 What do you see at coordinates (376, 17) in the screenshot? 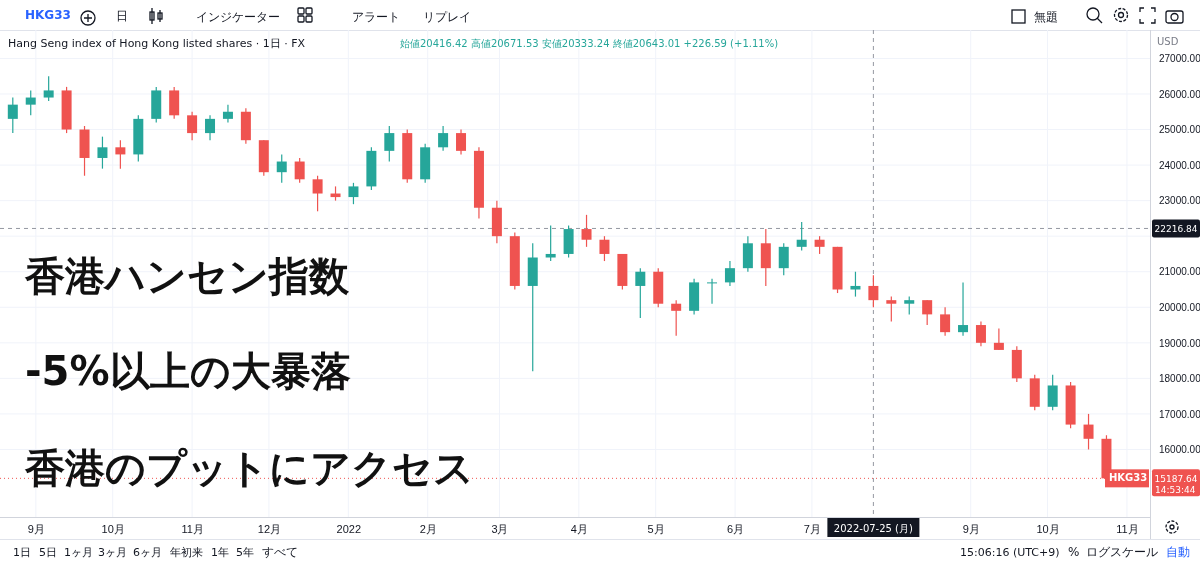
I see `text: アラート` at bounding box center [376, 17].